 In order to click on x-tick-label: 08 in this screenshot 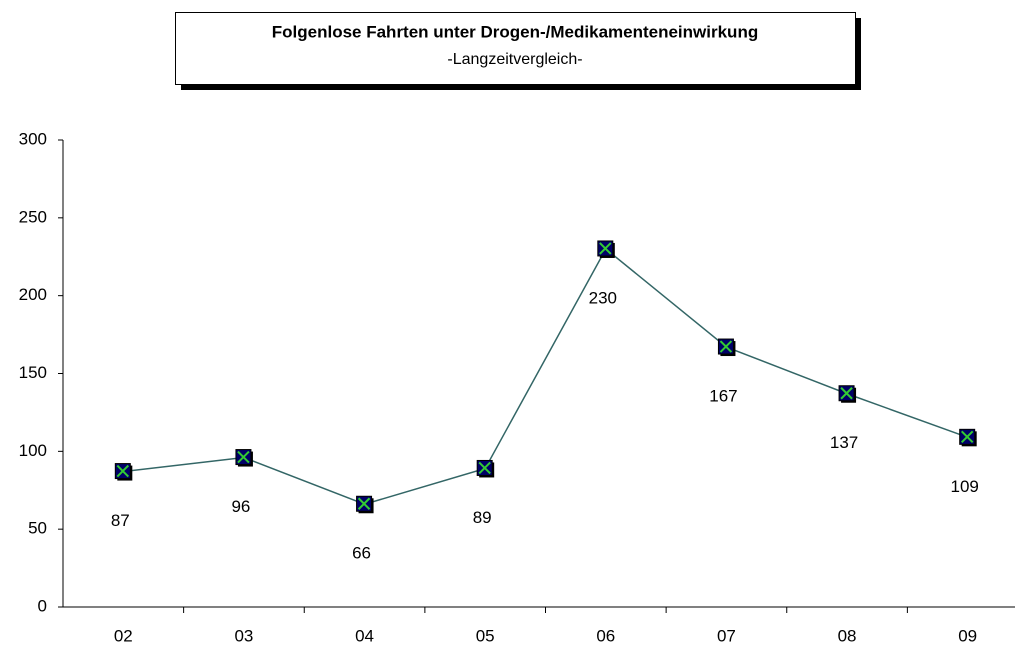, I will do `click(847, 635)`.